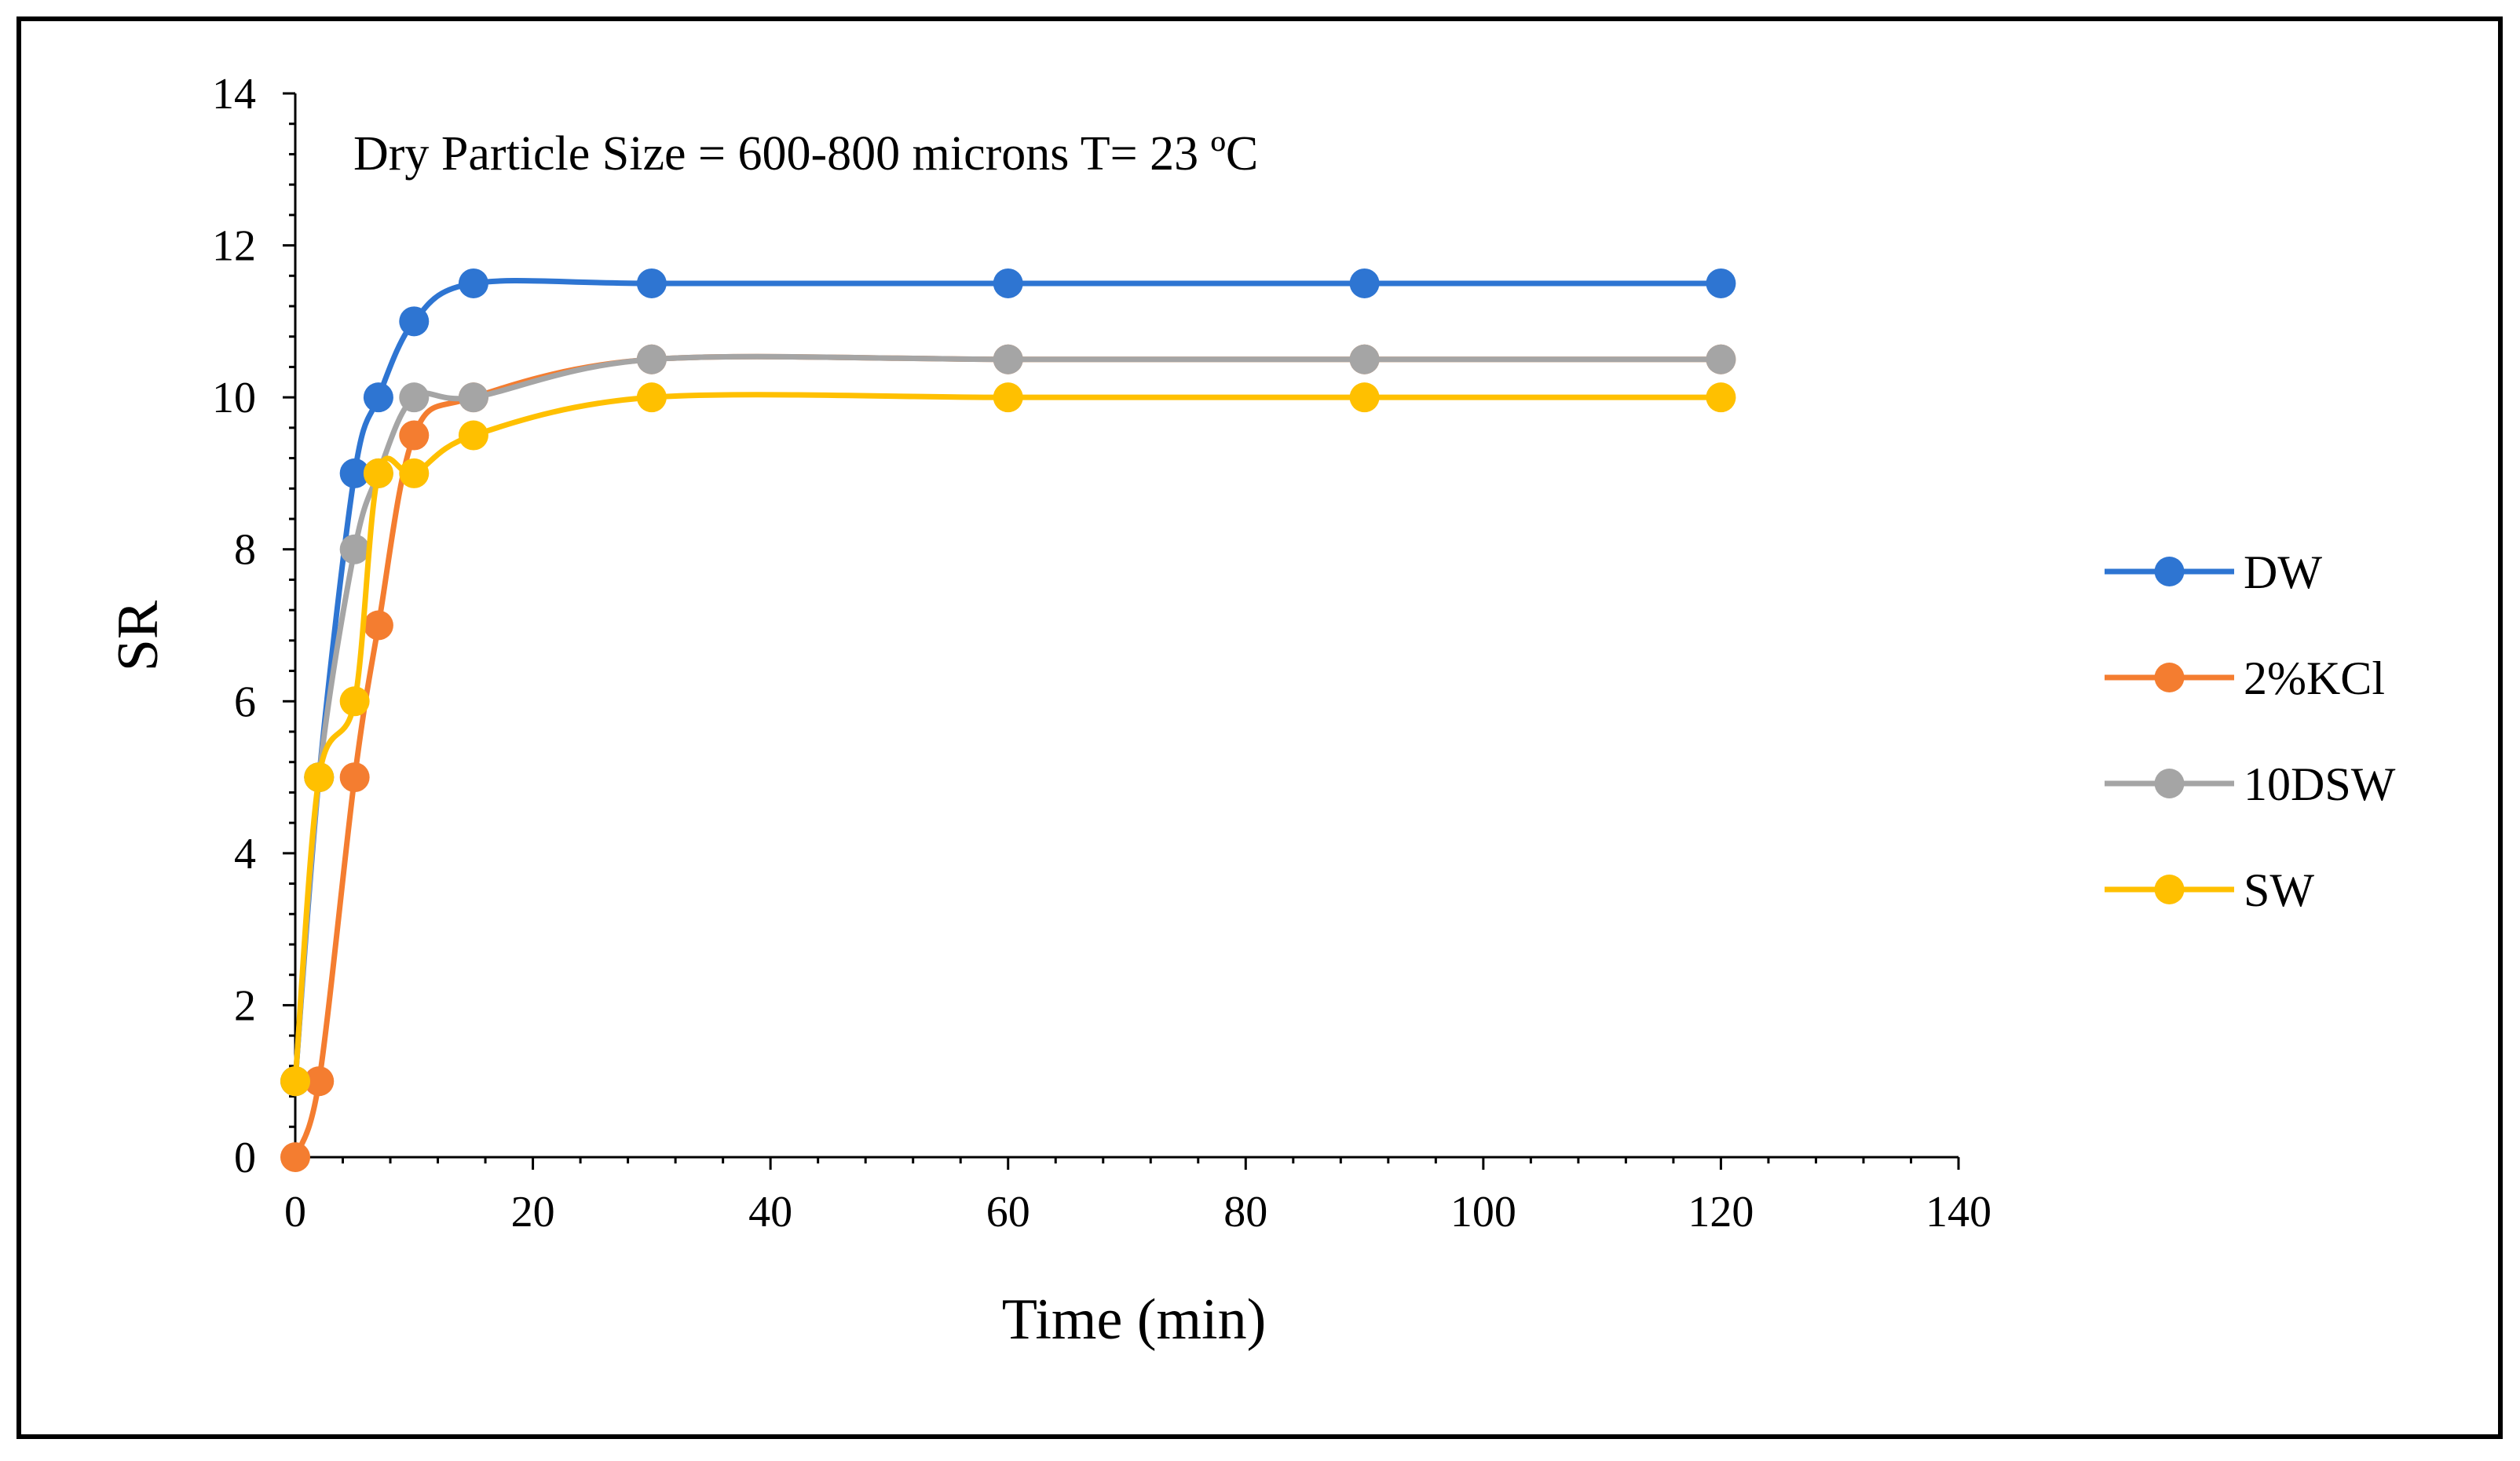  I want to click on legend-marker-sw, so click(2169, 889).